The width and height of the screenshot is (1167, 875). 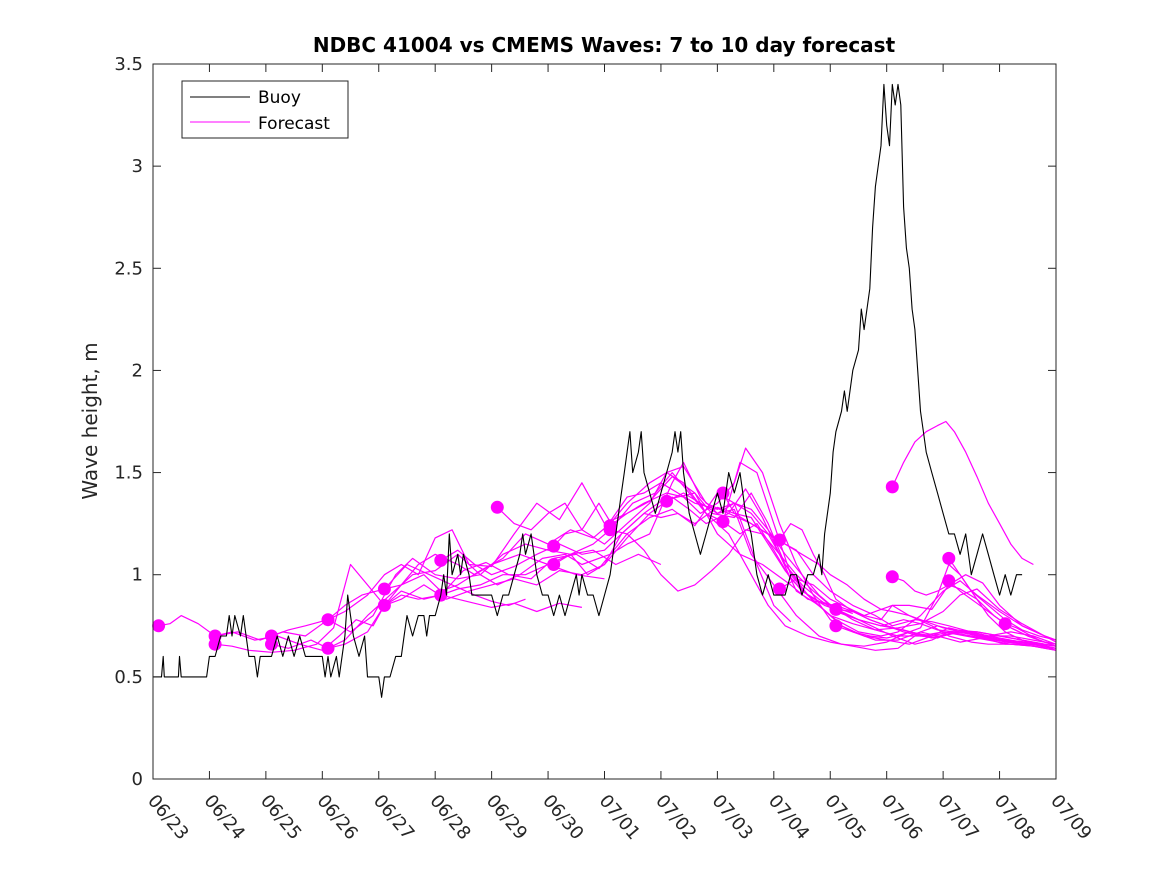 I want to click on legend: Buoy Forecast, so click(x=265, y=109).